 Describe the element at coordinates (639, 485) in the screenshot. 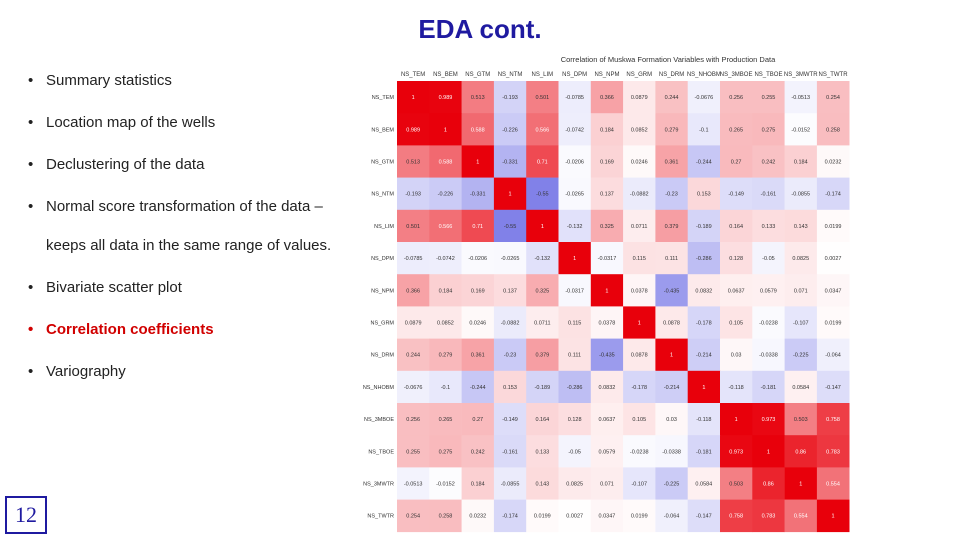

I see `cell-value-label: -0.107` at that location.